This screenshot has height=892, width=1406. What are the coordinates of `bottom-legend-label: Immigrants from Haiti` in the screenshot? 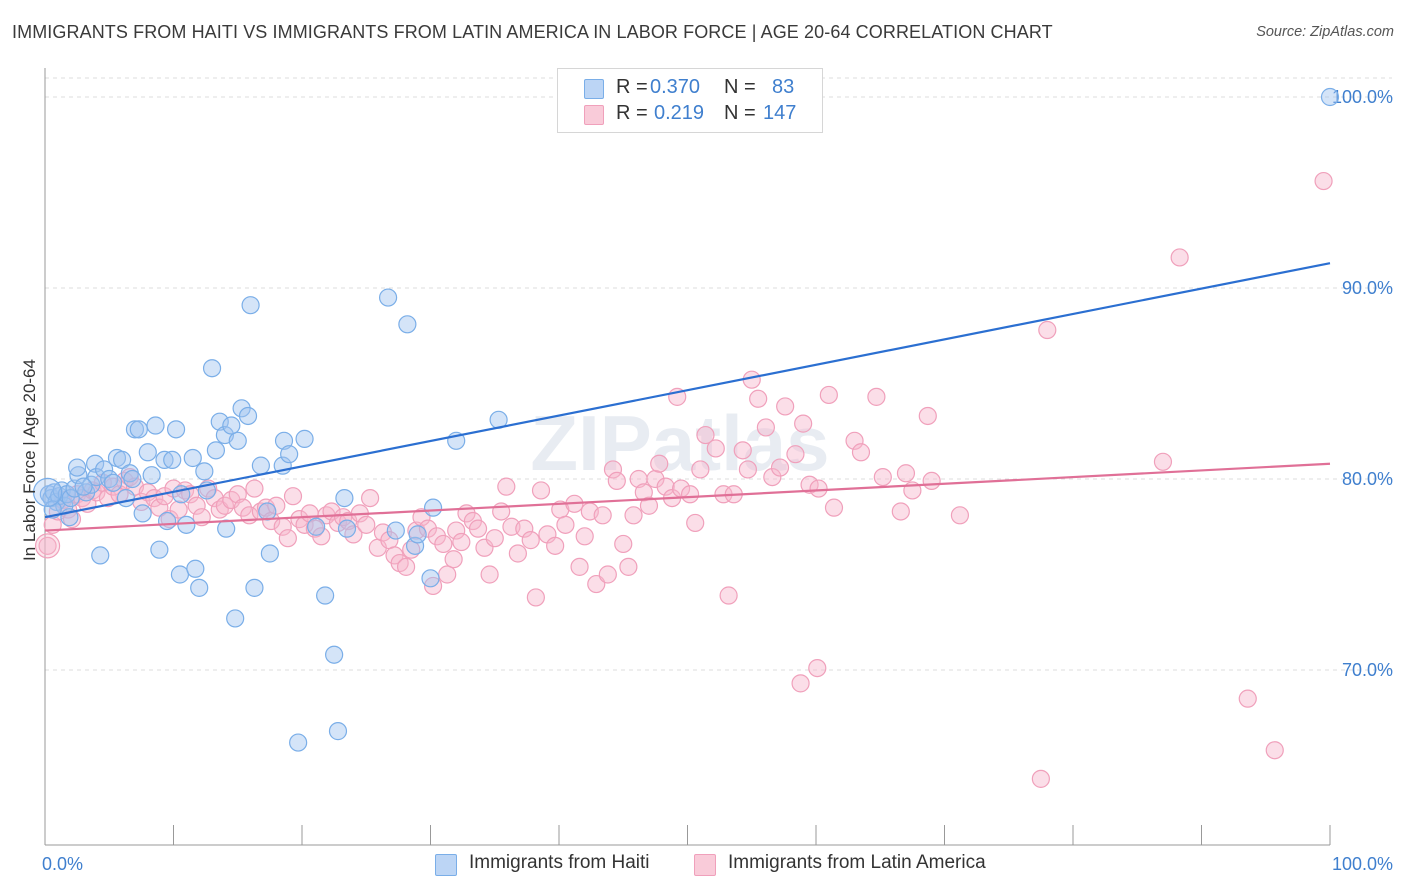 It's located at (559, 862).